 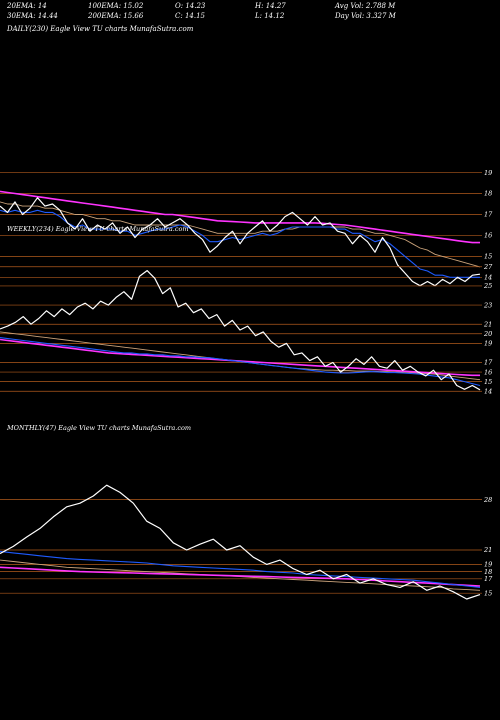 I want to click on weekly-y-tick-label: 25, so click(x=487, y=286).